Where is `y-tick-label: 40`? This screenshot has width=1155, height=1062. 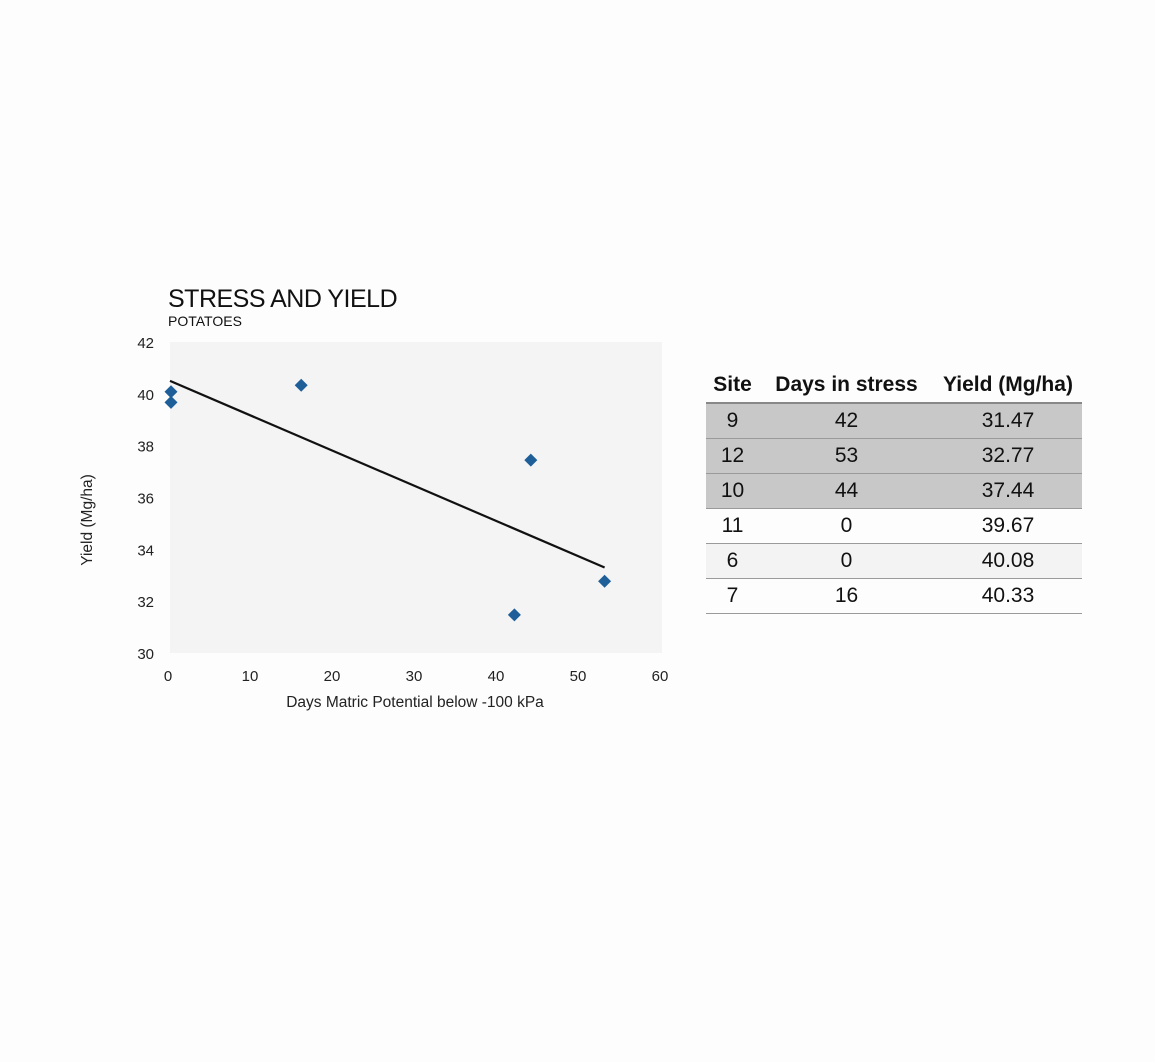
y-tick-label: 40 is located at coordinates (145, 395).